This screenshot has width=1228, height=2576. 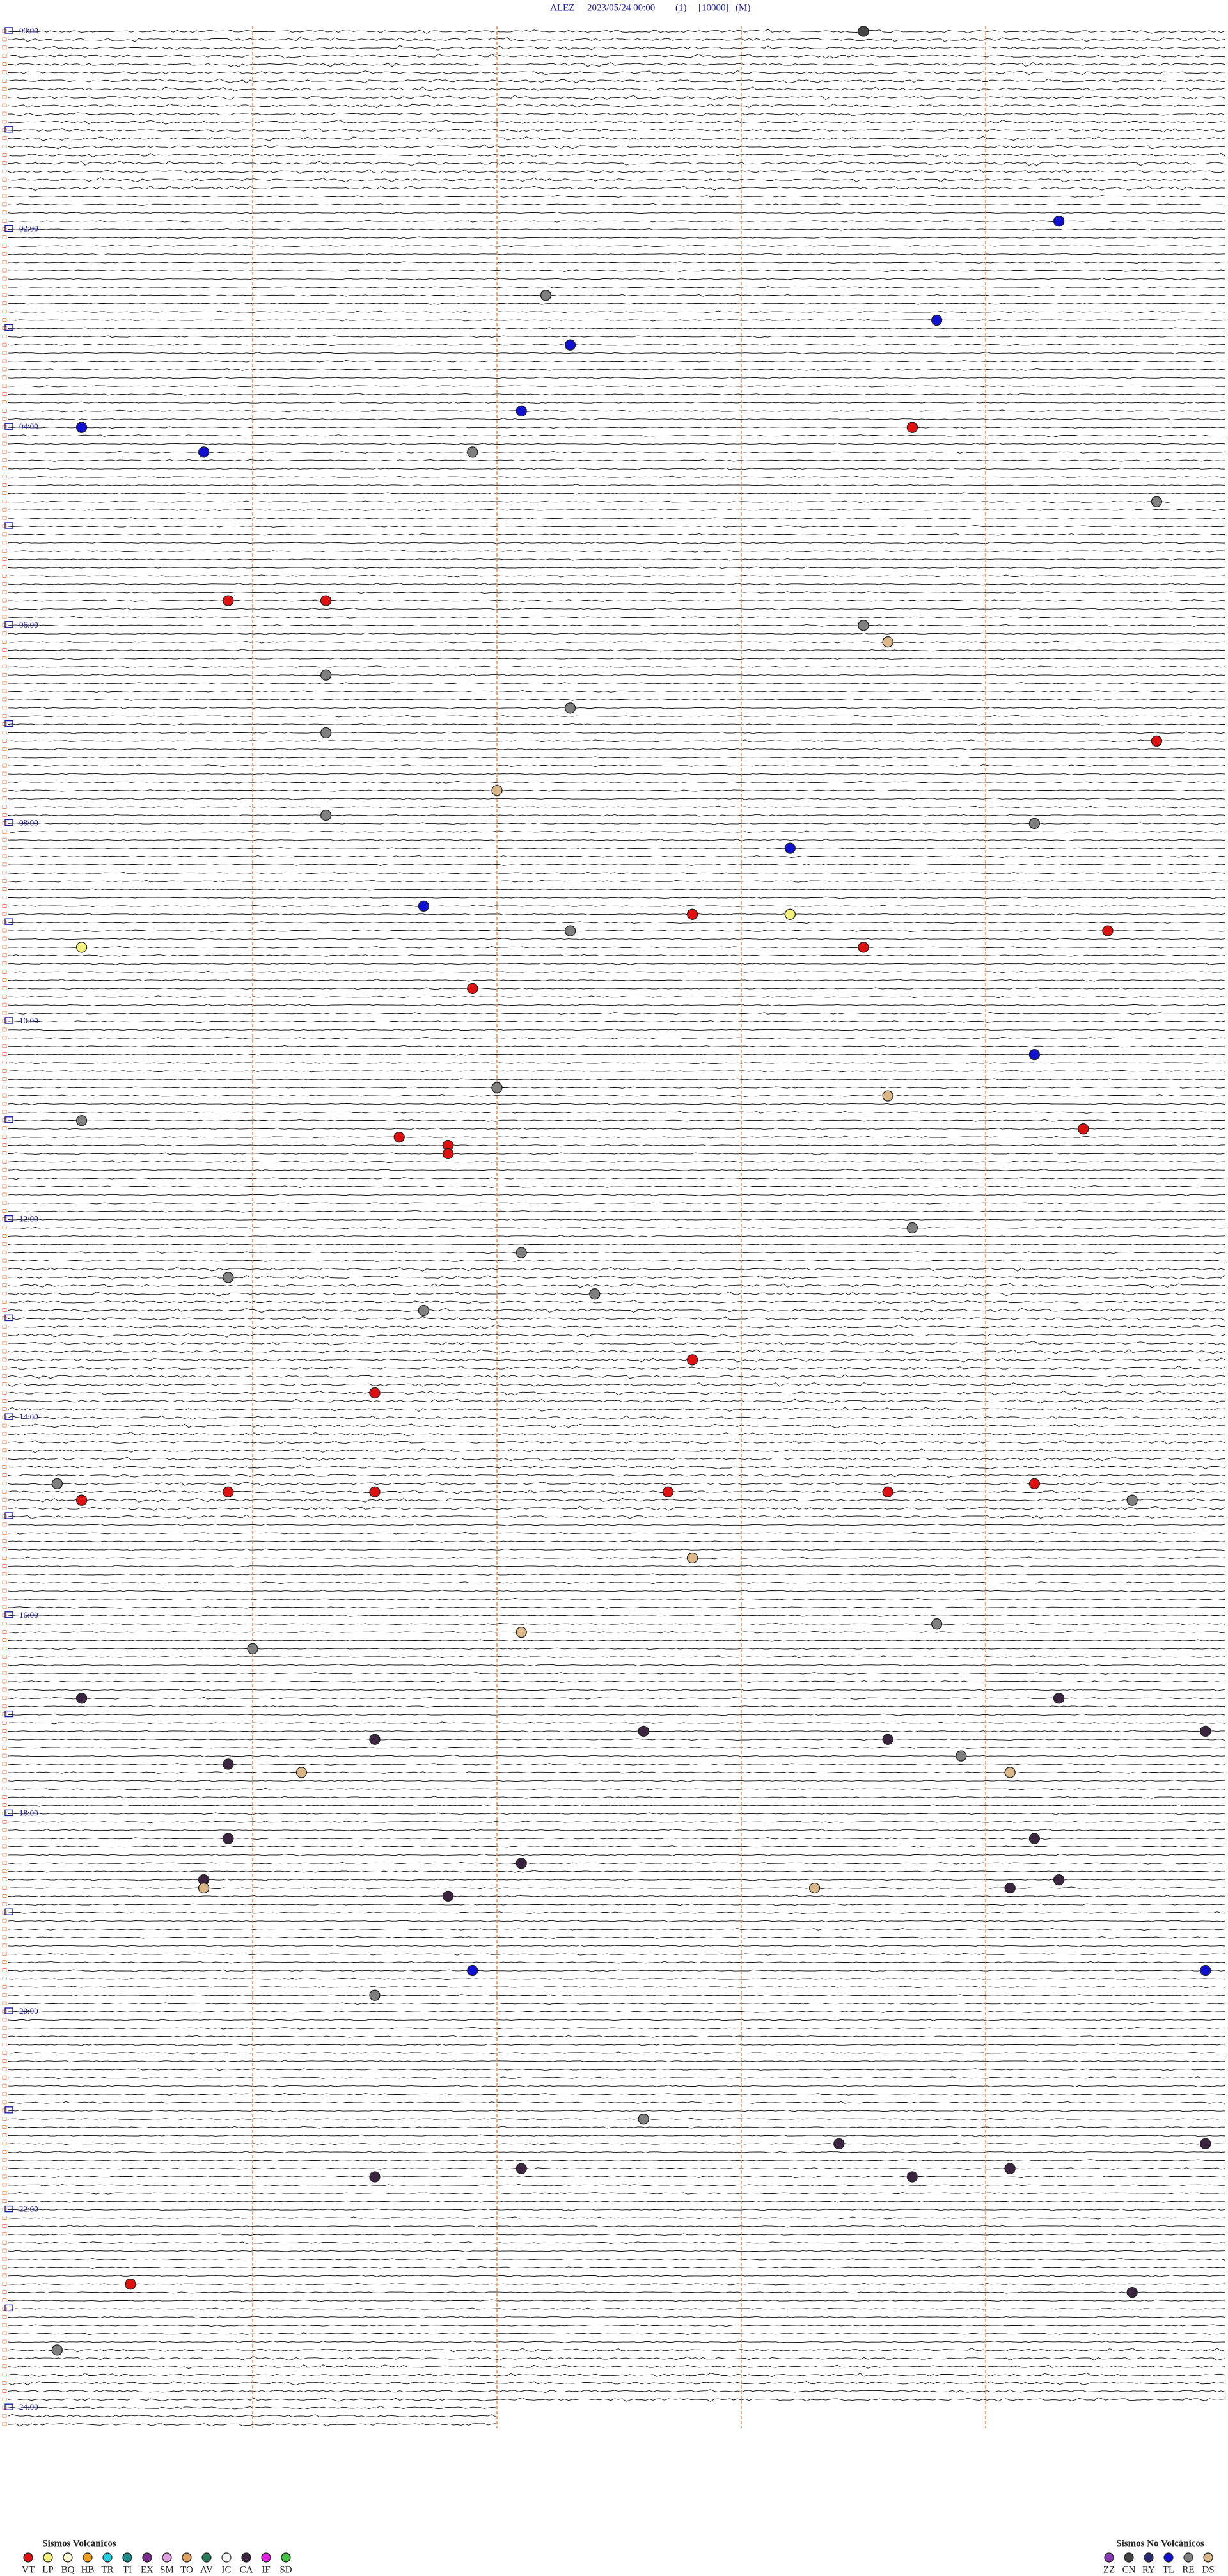 I want to click on hour-label: 04:00, so click(x=28, y=426).